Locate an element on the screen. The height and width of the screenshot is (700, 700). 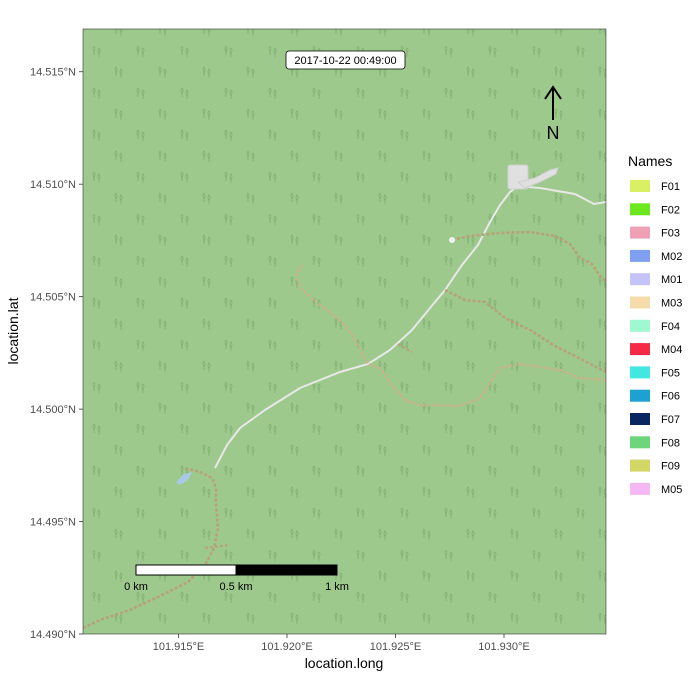
scale-label-2: 1 km is located at coordinates (337, 587).